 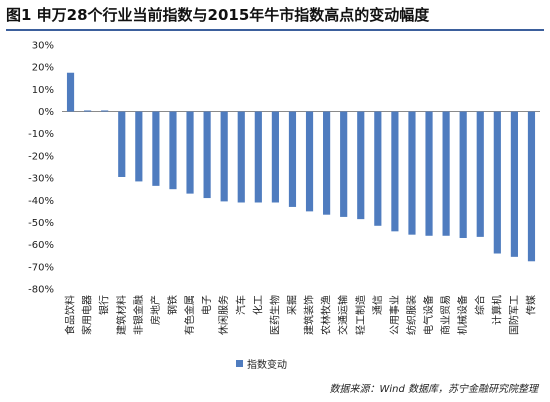 What do you see at coordinates (411, 315) in the screenshot?
I see `x-tick-label: 纺织服装` at bounding box center [411, 315].